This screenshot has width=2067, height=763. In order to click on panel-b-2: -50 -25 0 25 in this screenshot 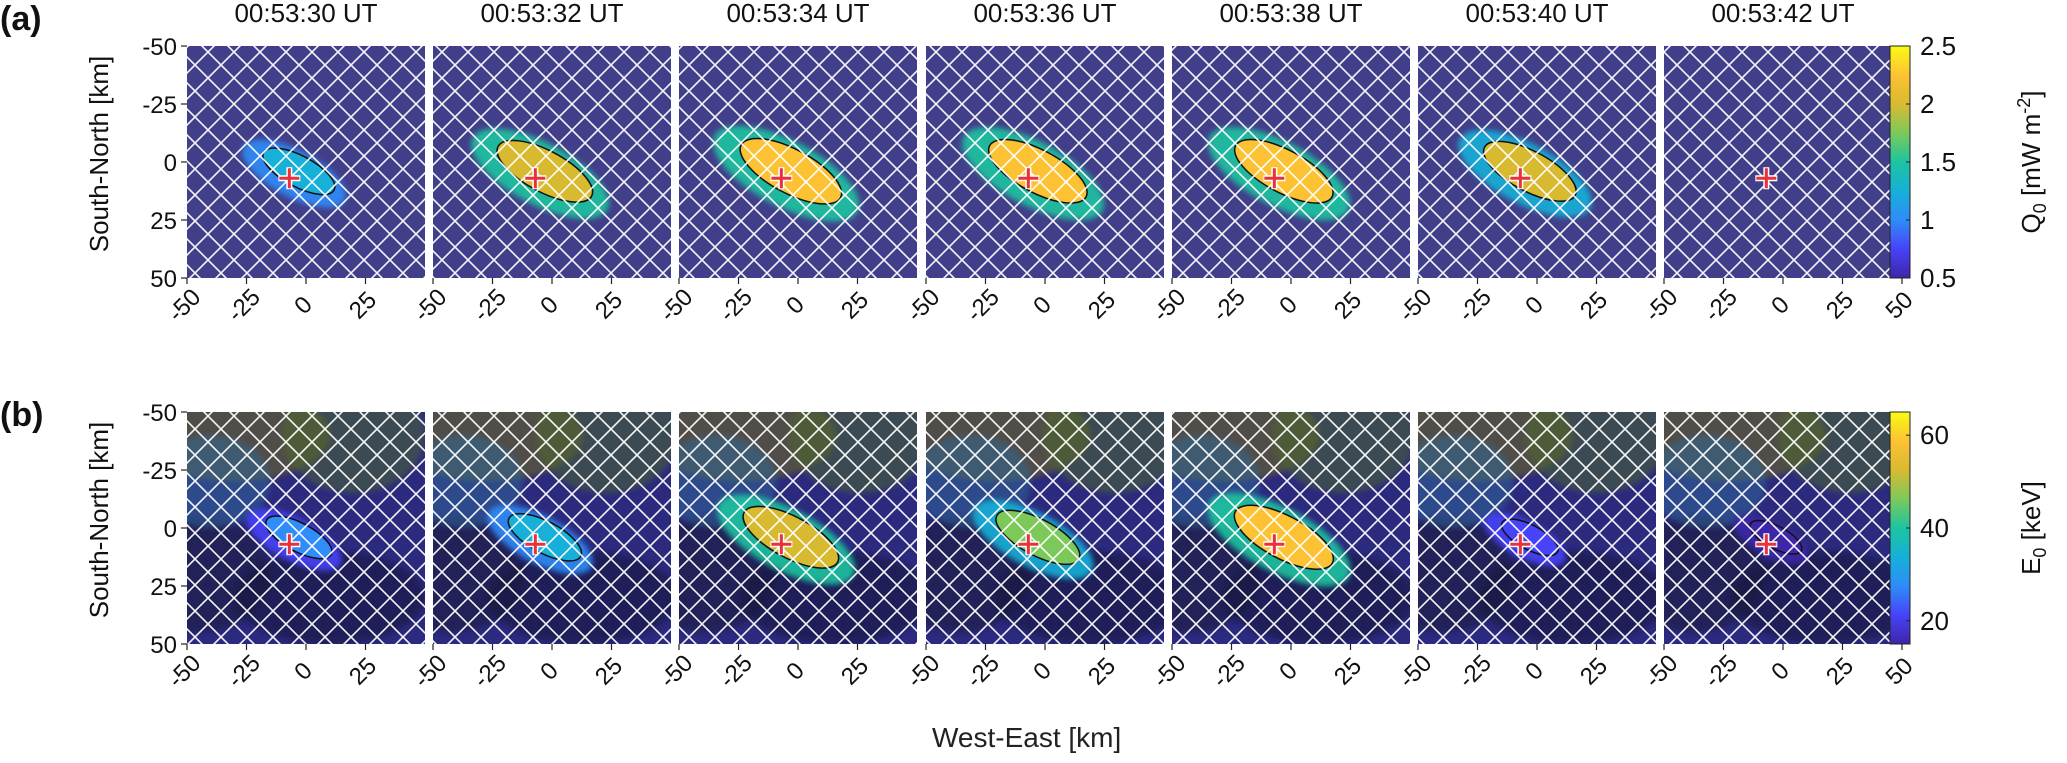, I will do `click(540, 553)`.